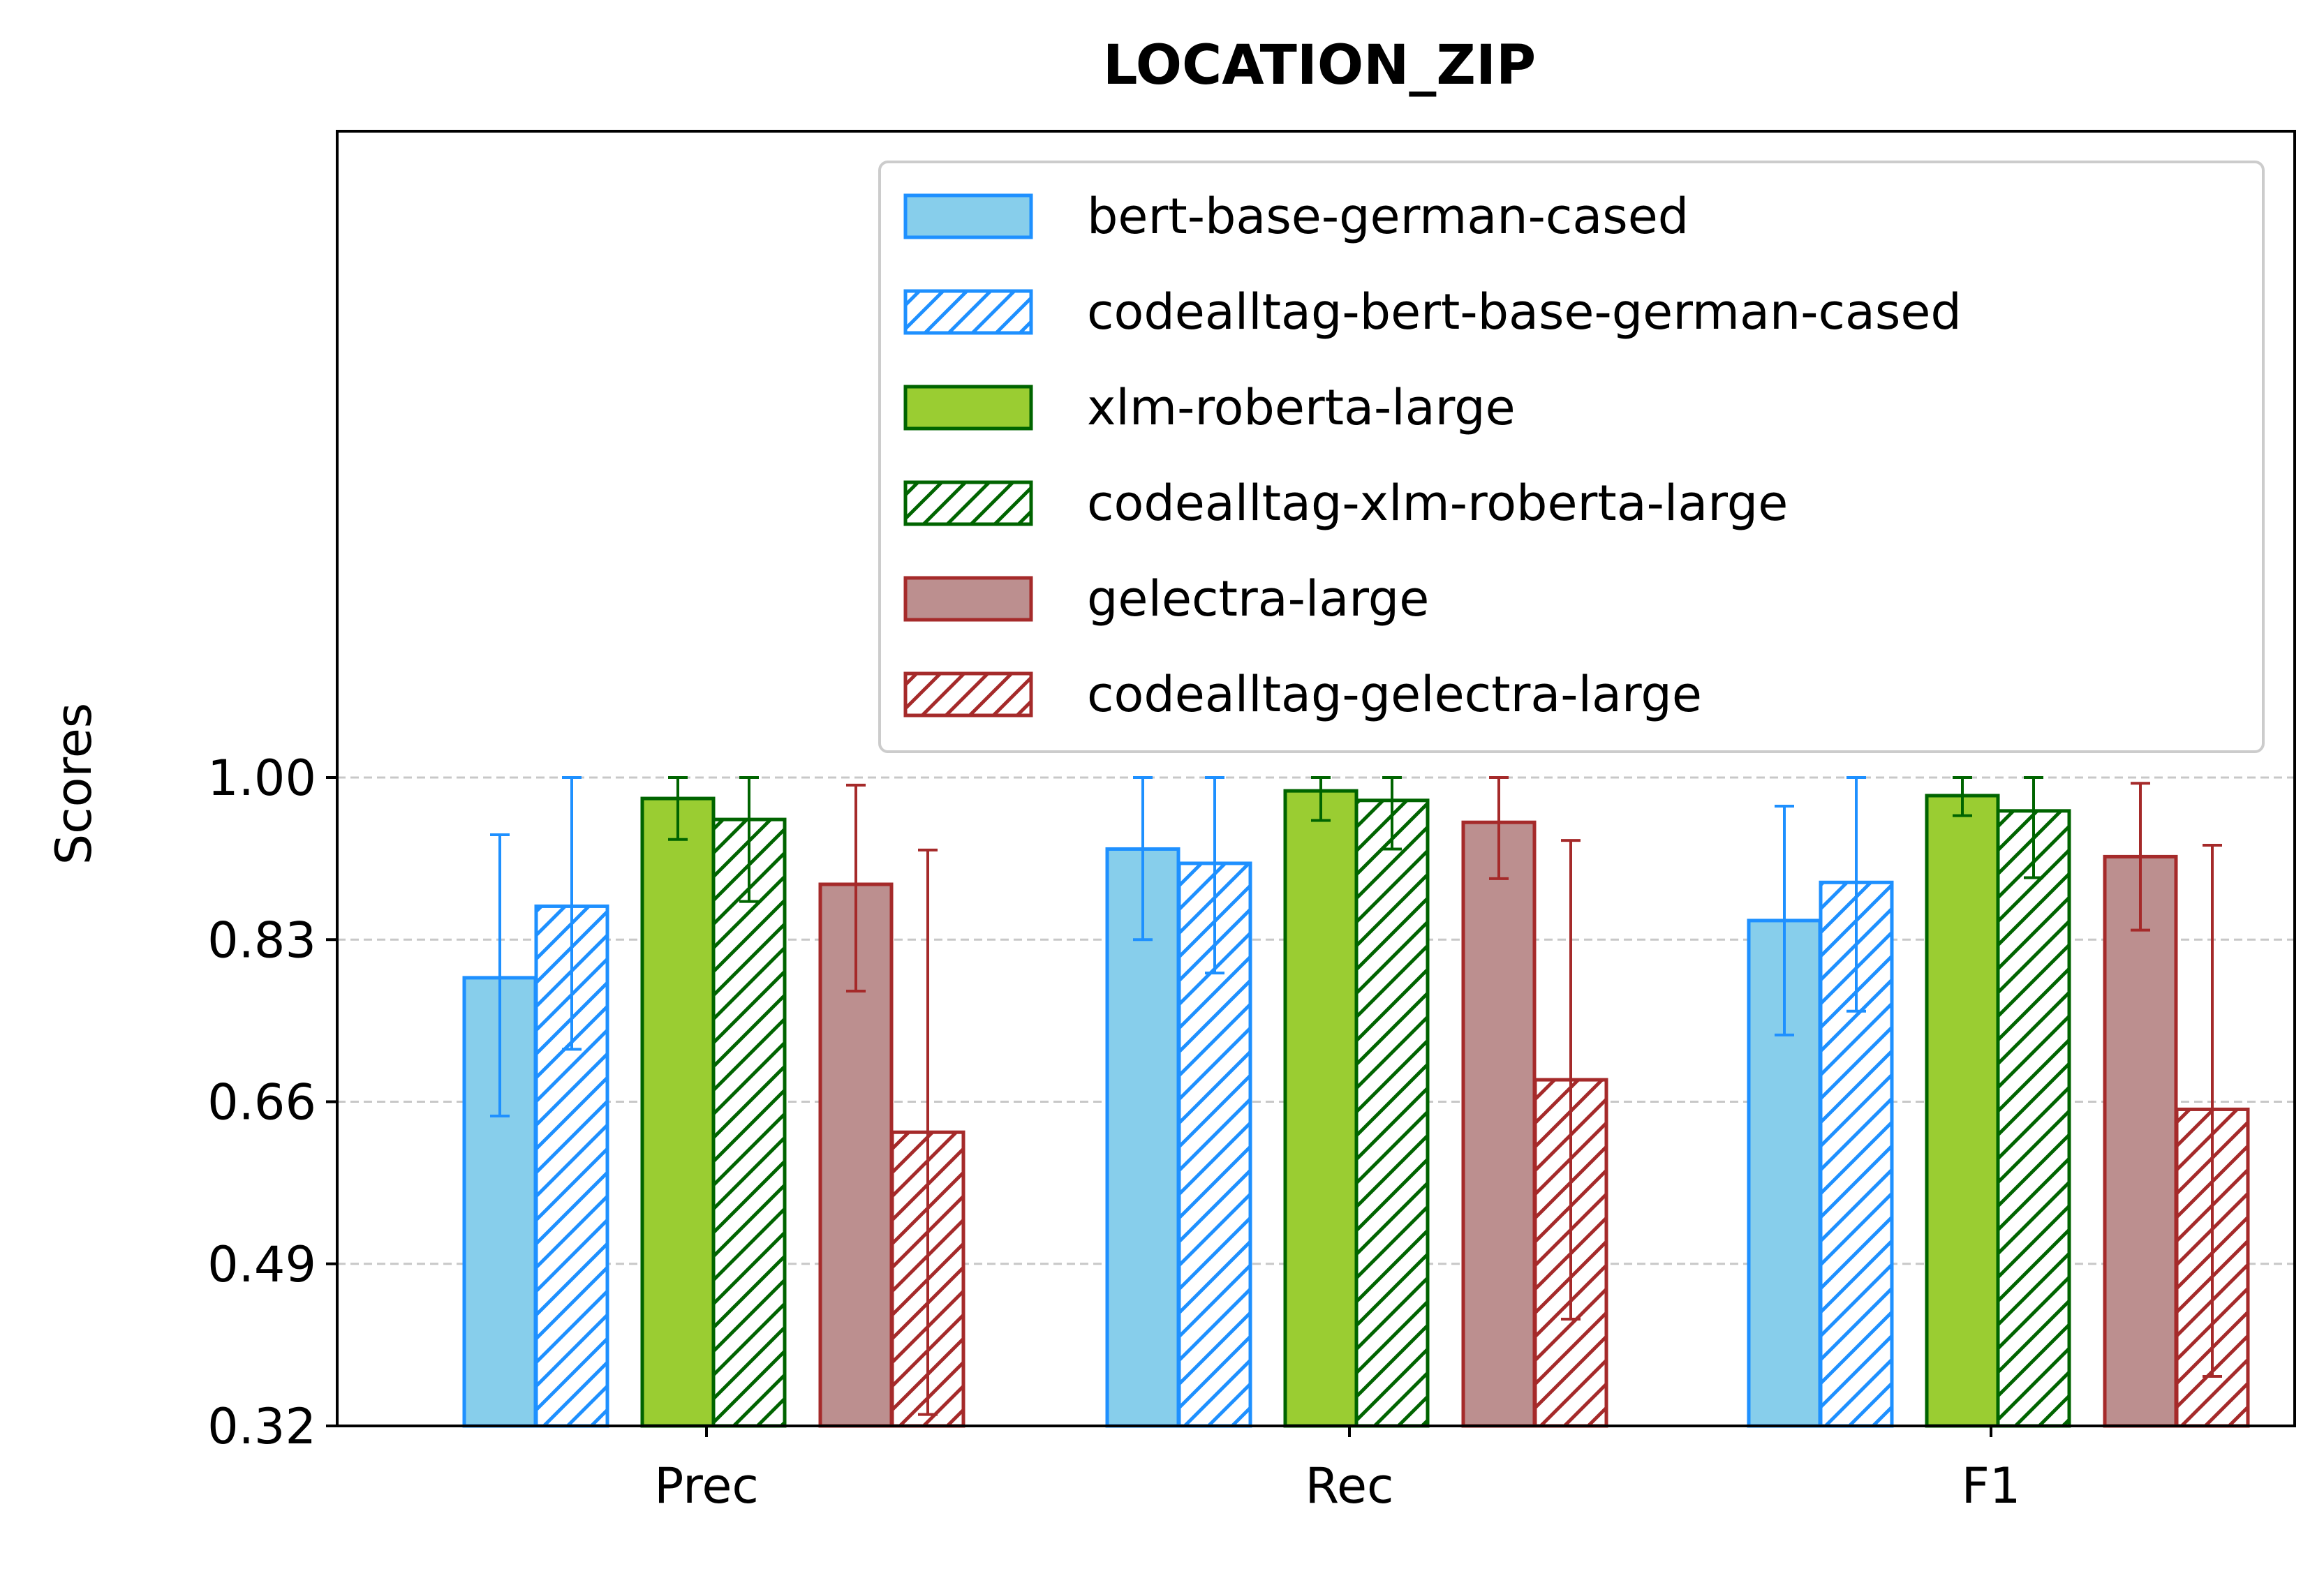  What do you see at coordinates (1991, 1486) in the screenshot?
I see `x-tick-label: F1` at bounding box center [1991, 1486].